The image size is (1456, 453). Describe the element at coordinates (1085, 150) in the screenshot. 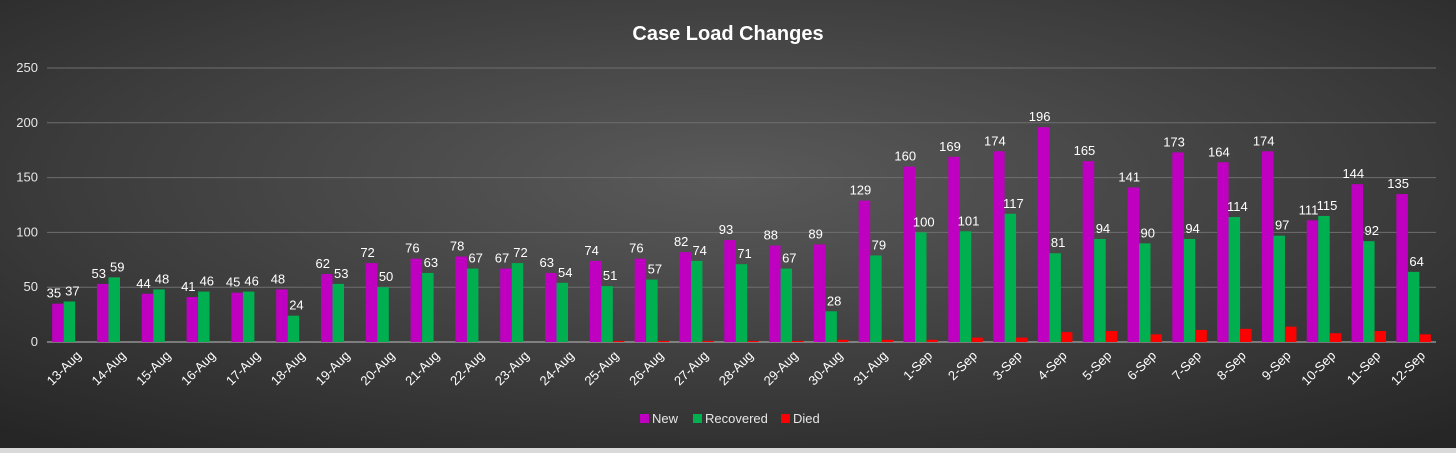

I see `data-label-new: 165` at that location.